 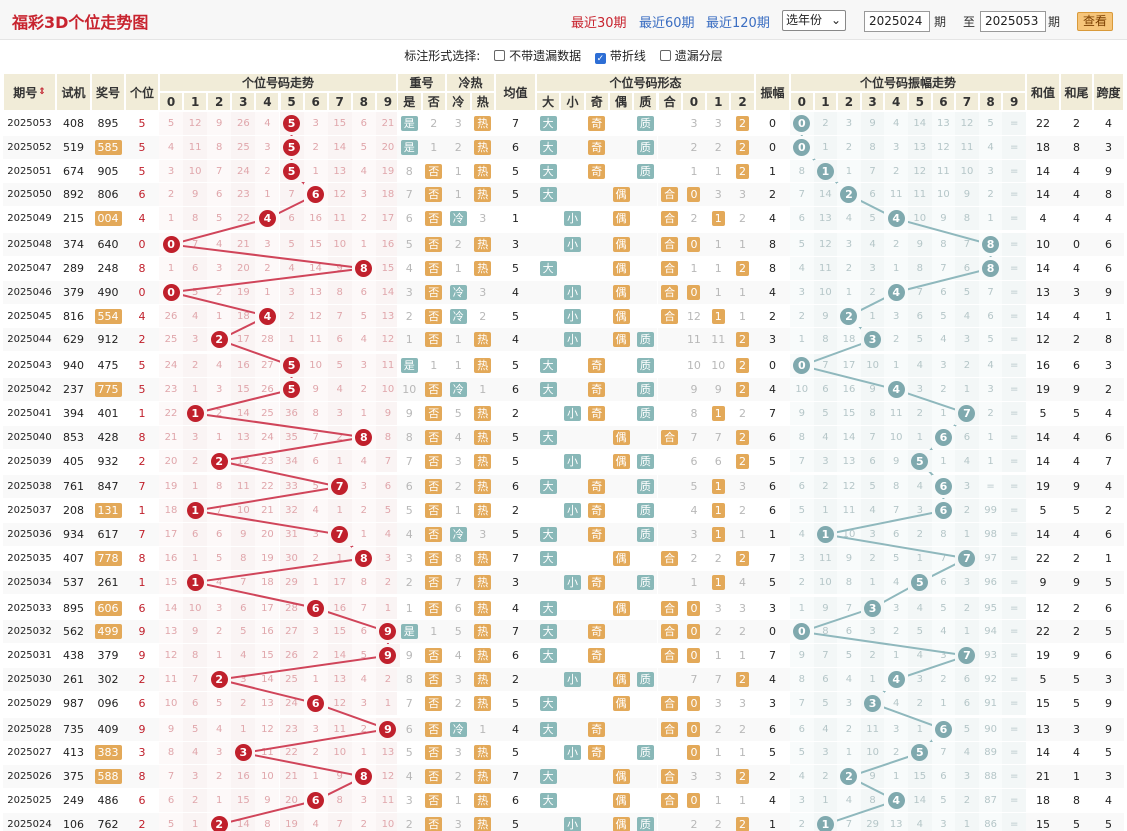 What do you see at coordinates (718, 461) in the screenshot?
I see `form-cell: 6` at bounding box center [718, 461].